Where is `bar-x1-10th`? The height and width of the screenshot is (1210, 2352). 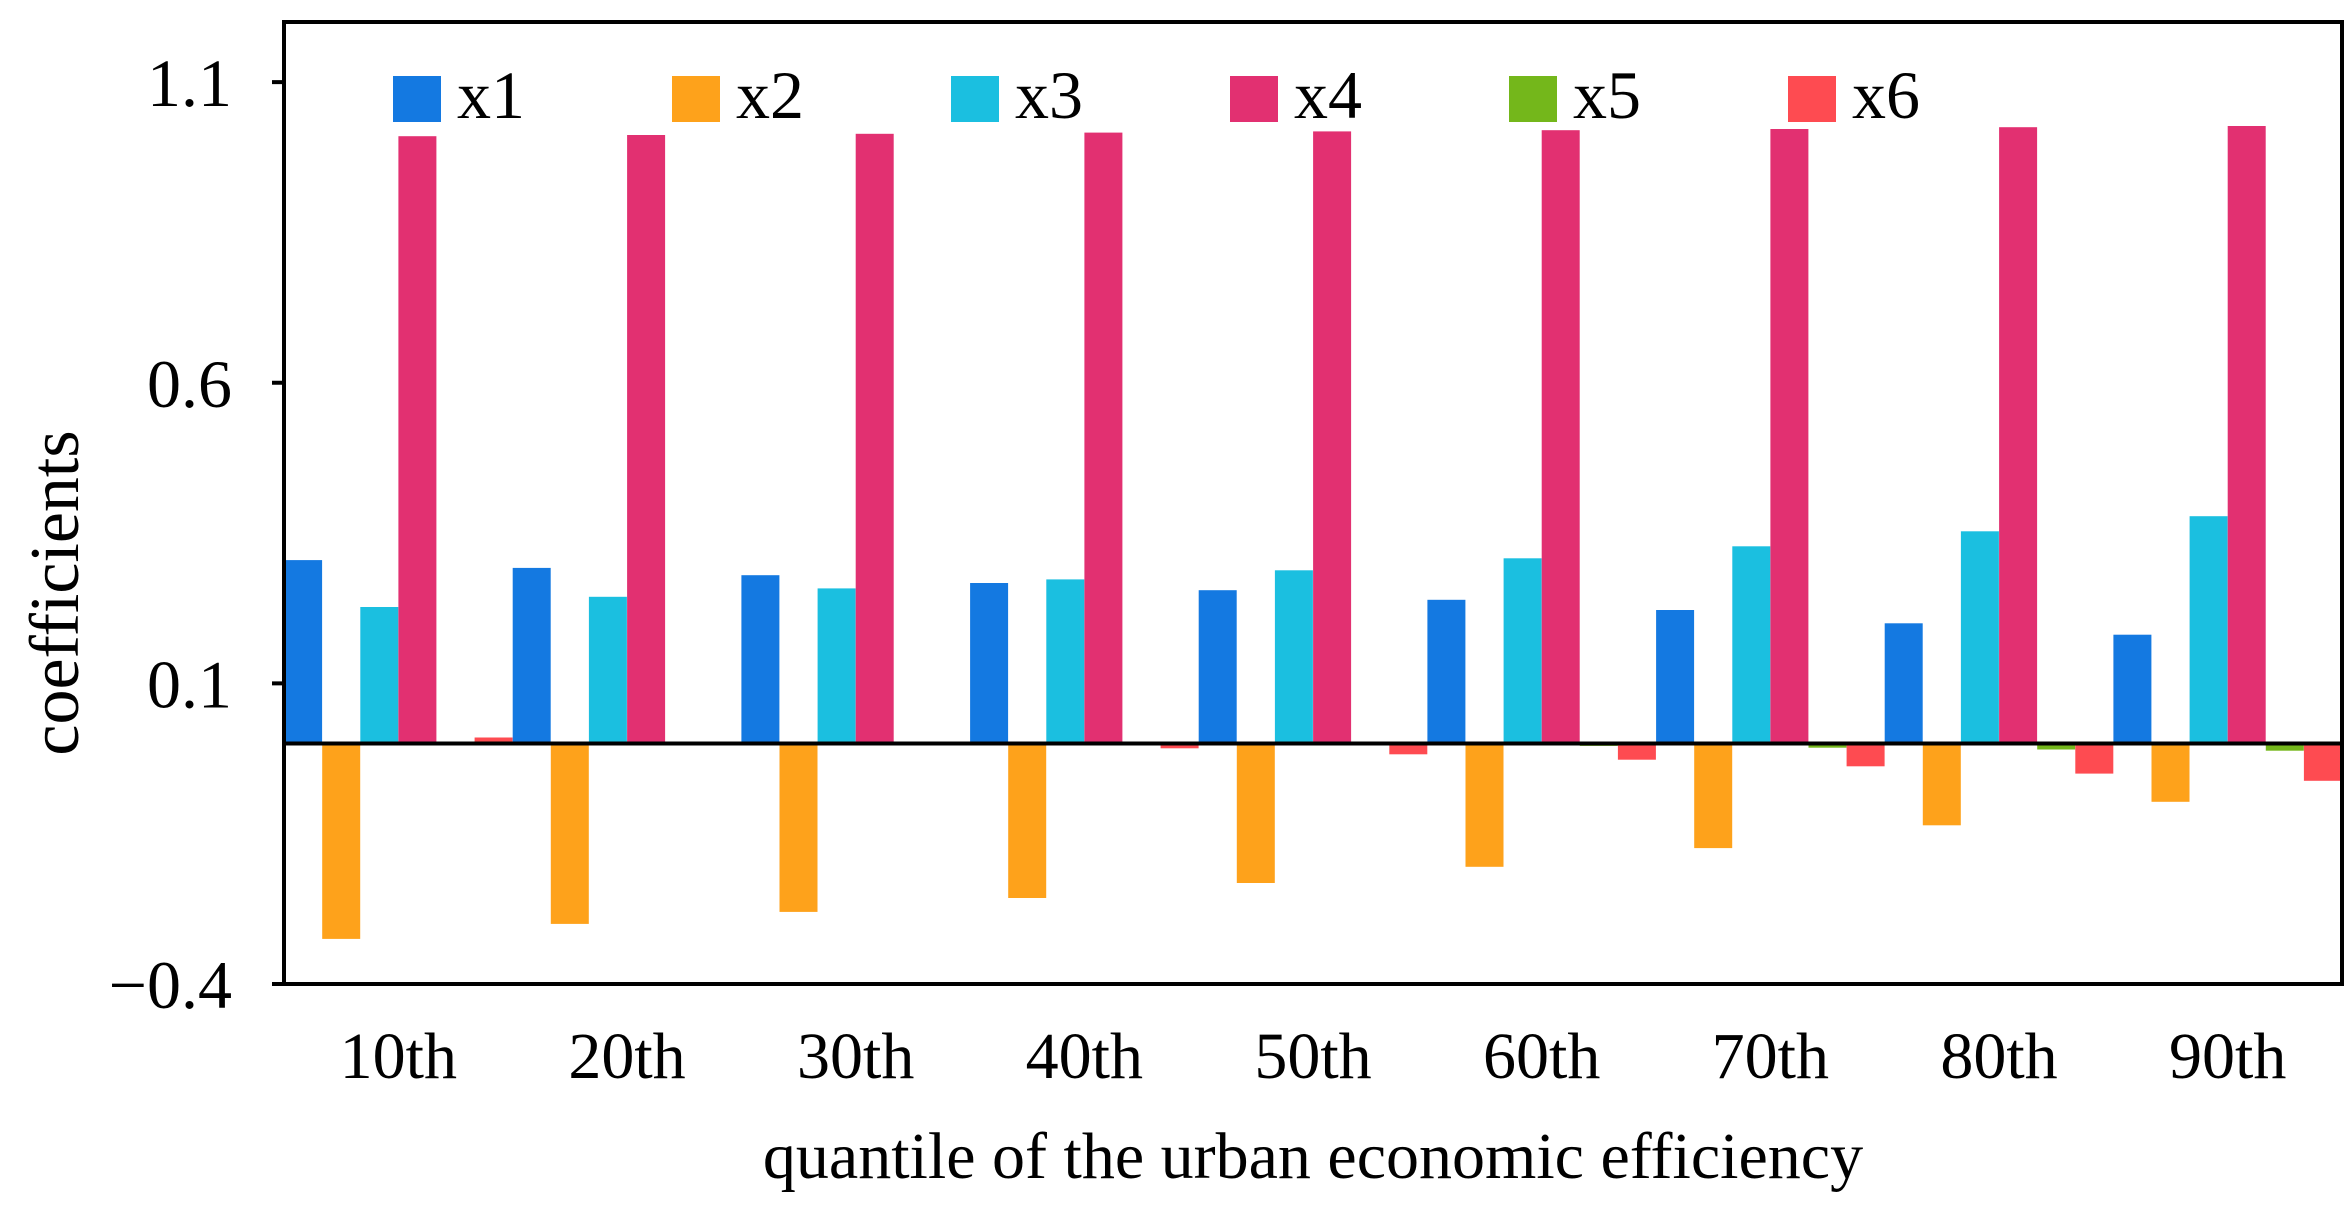 bar-x1-10th is located at coordinates (303, 652).